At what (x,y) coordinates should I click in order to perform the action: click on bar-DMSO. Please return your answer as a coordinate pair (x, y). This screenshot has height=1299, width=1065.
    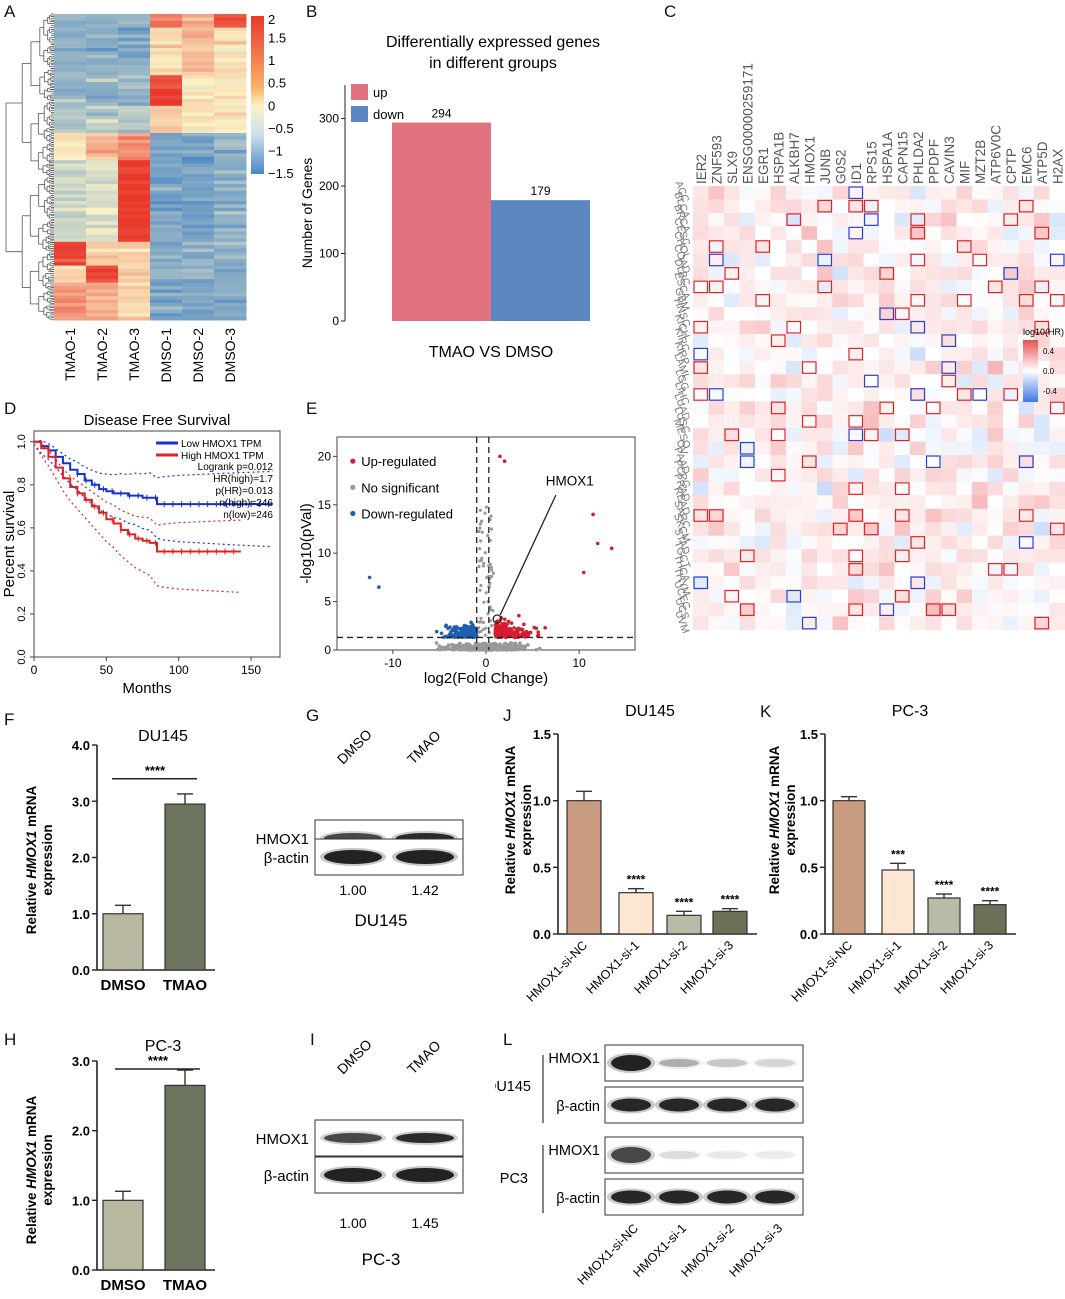
    Looking at the image, I should click on (123, 1235).